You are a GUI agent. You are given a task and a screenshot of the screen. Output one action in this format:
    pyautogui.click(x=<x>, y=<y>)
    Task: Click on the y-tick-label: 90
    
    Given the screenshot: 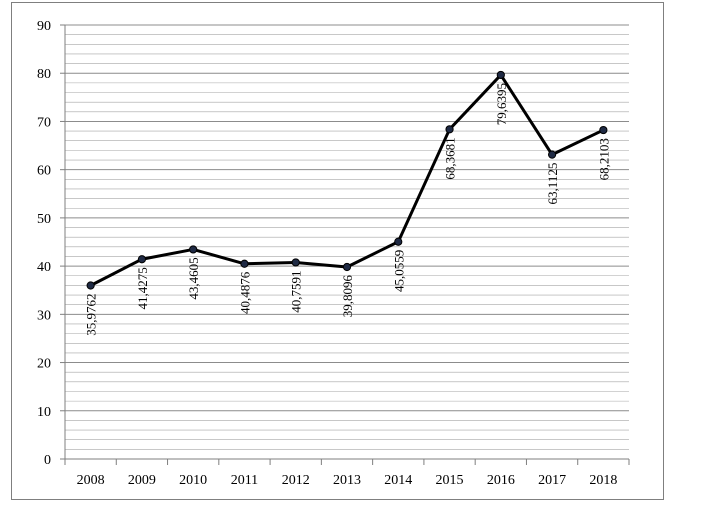 What is the action you would take?
    pyautogui.click(x=44, y=26)
    